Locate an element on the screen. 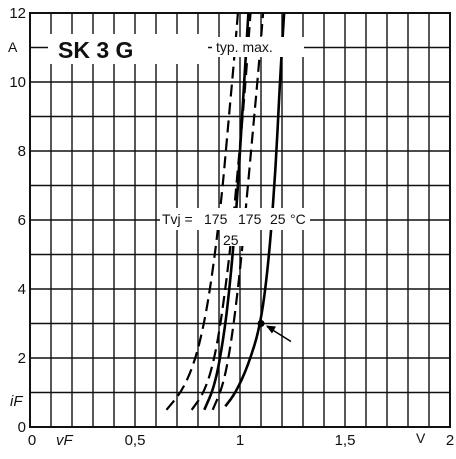  y-tick-label: 12 is located at coordinates (17, 13).